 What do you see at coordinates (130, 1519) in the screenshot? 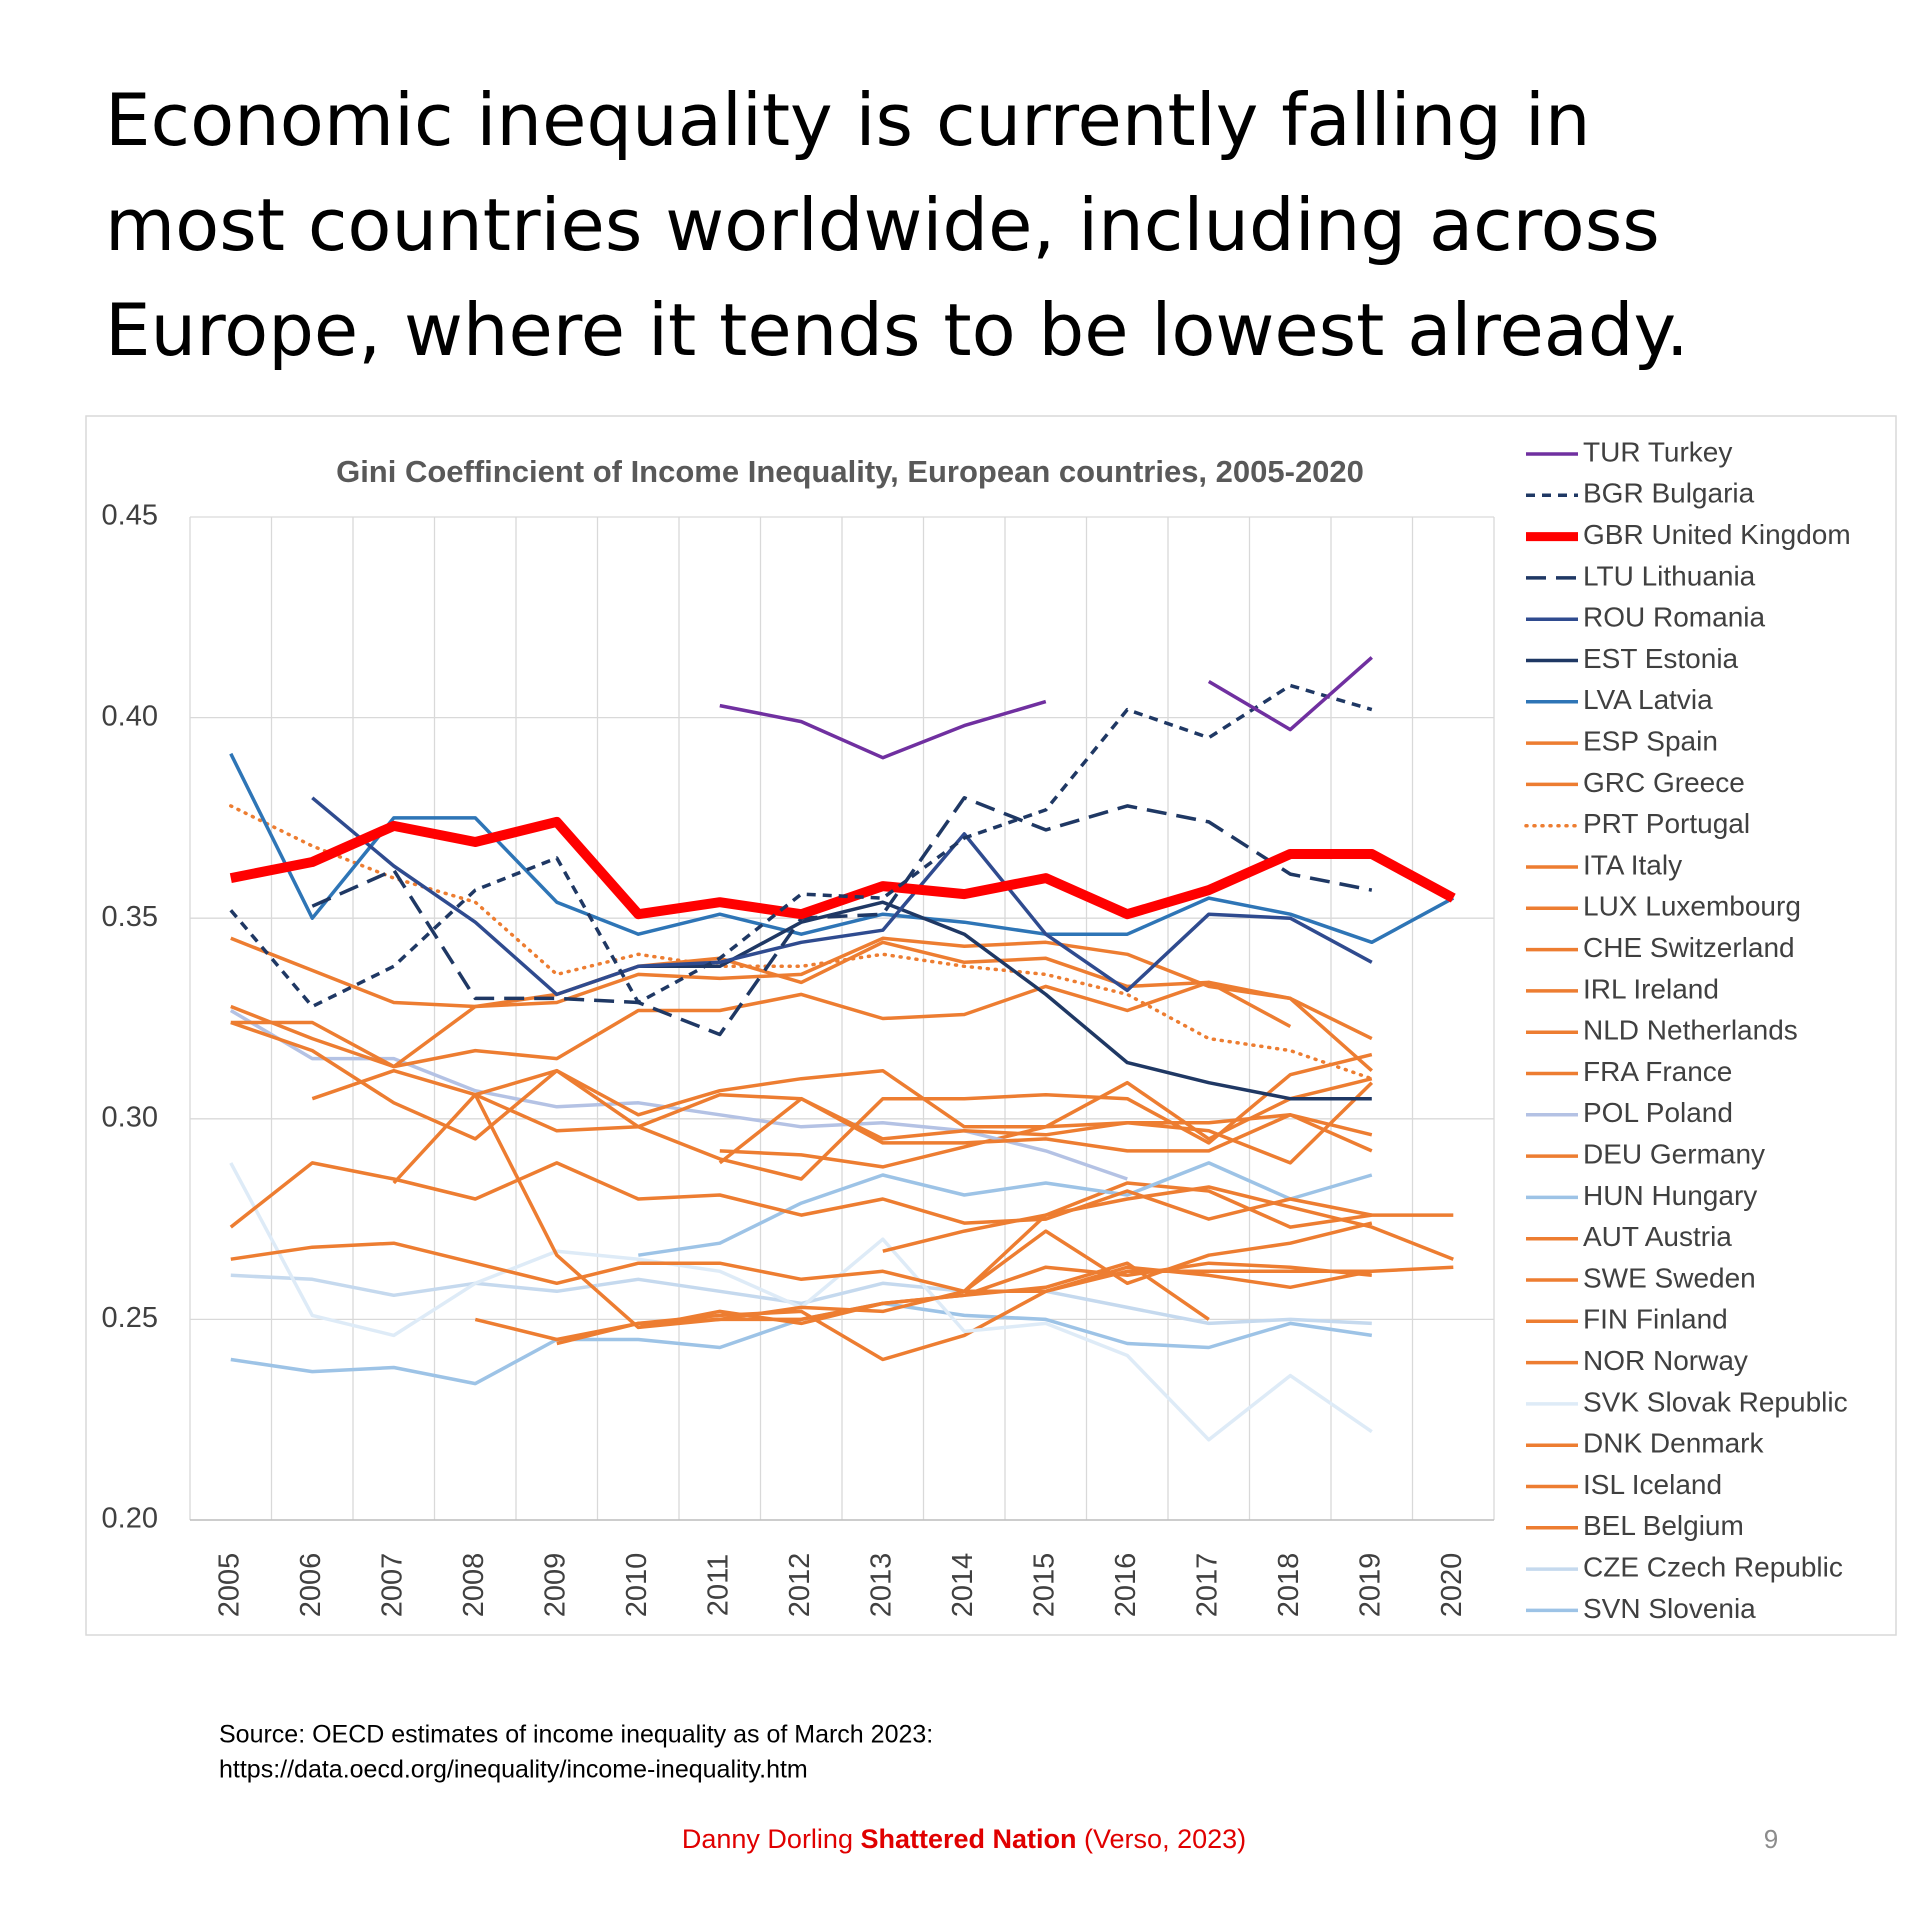
I see `y-tick-label: 0.20` at bounding box center [130, 1519].